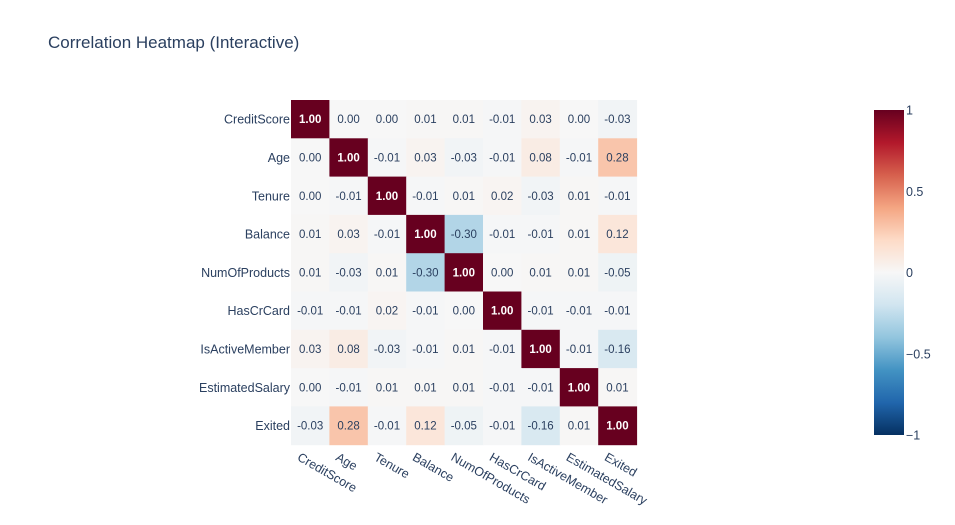 The width and height of the screenshot is (955, 525). I want to click on cell-value-label: -0.05, so click(464, 427).